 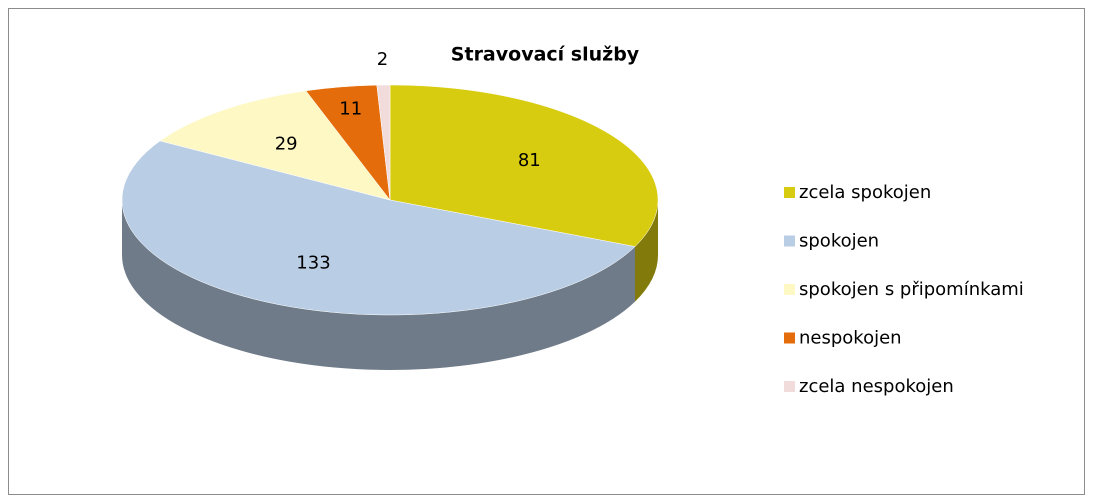 What do you see at coordinates (382, 59) in the screenshot?
I see `data-label: 2` at bounding box center [382, 59].